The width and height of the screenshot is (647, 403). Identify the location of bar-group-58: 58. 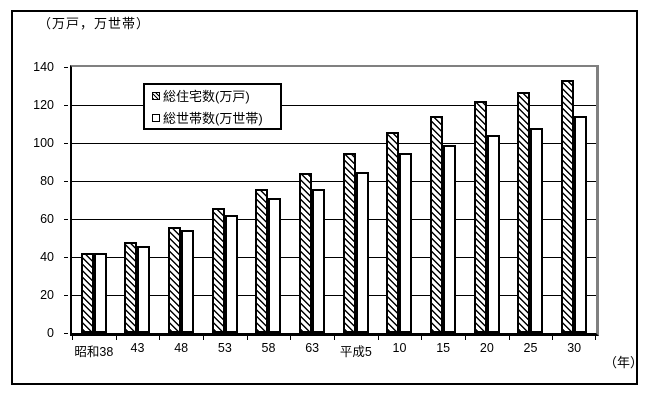
(269, 211).